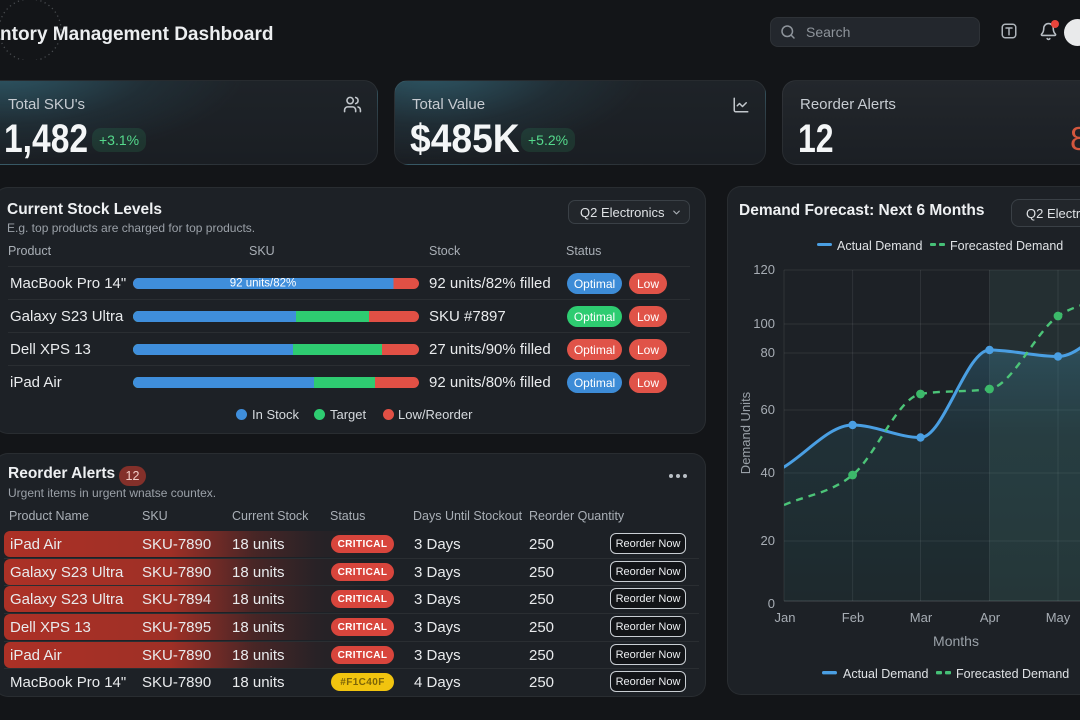 This screenshot has width=1080, height=720. I want to click on svg-text: Months, so click(956, 641).